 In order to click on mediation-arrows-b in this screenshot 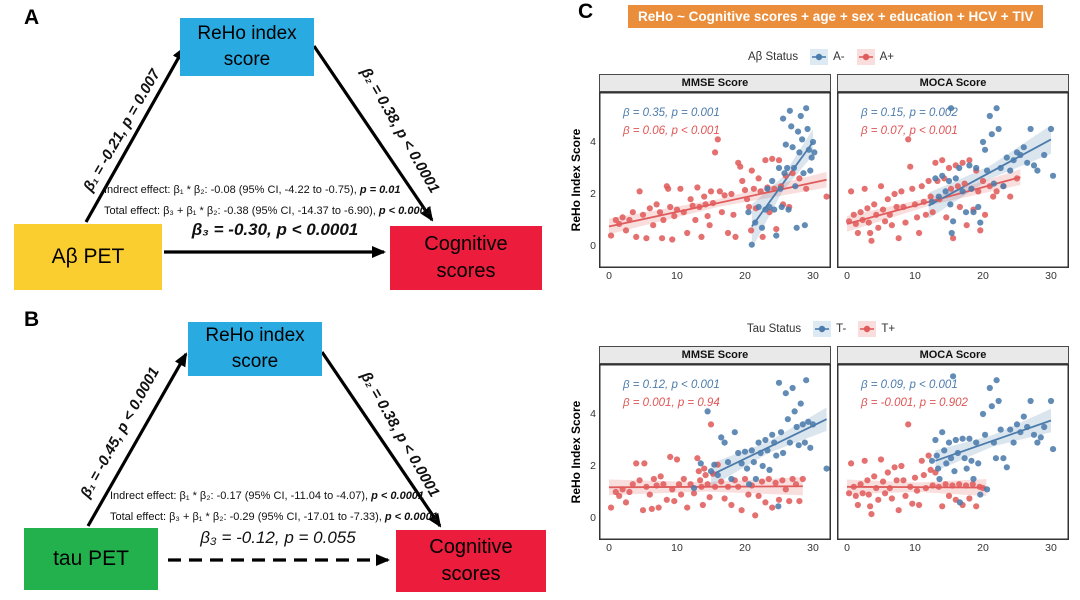, I will do `click(264, 458)`.